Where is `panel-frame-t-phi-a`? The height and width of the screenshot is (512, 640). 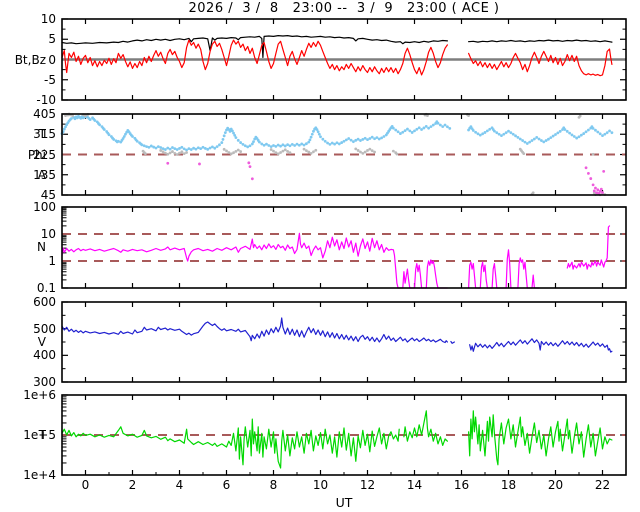
panel-frame-t-phi-a is located at coordinates (344, 154).